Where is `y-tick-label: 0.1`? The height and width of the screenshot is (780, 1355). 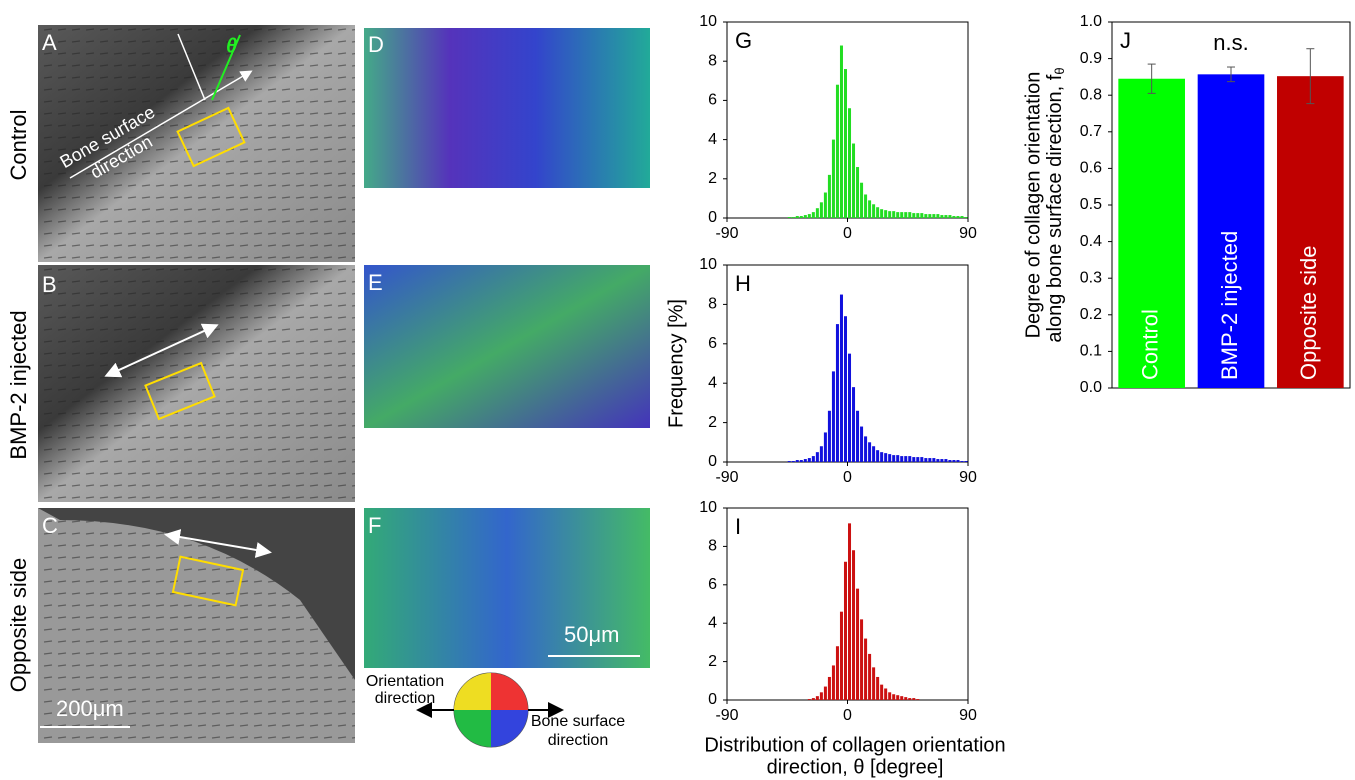 y-tick-label: 0.1 is located at coordinates (1091, 351).